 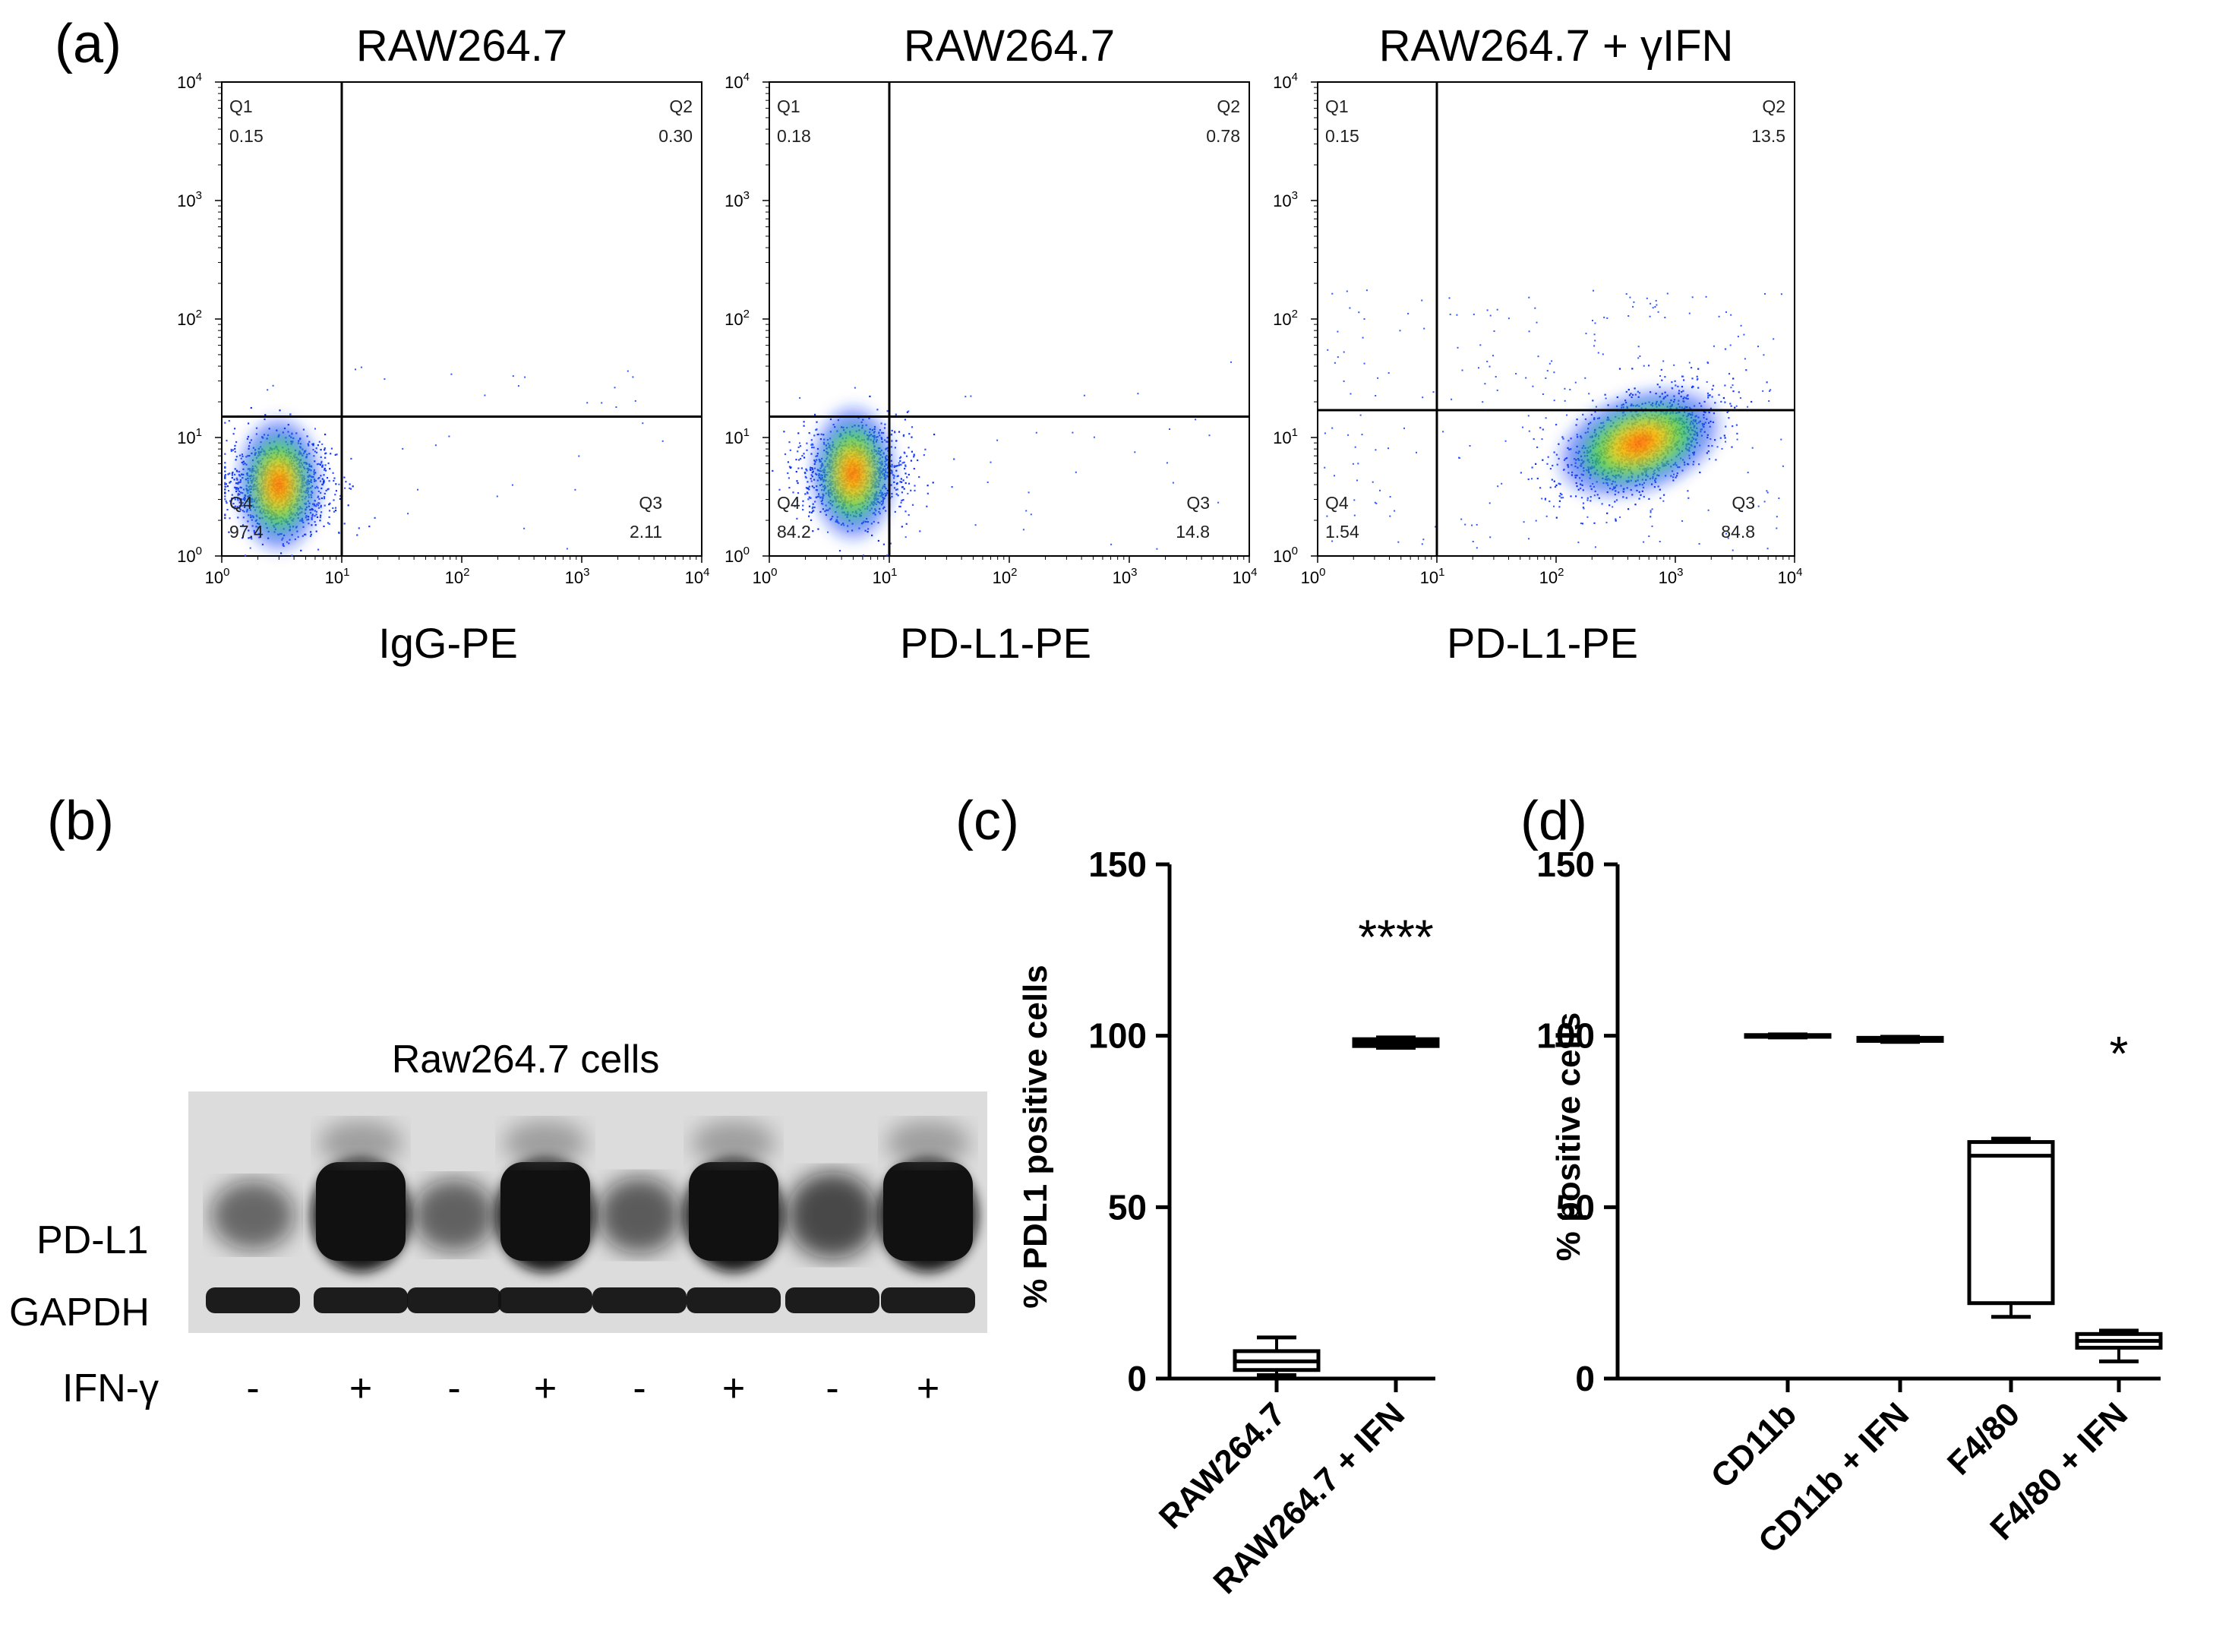 I want to click on blot-lane-label: -, so click(x=453, y=1388).